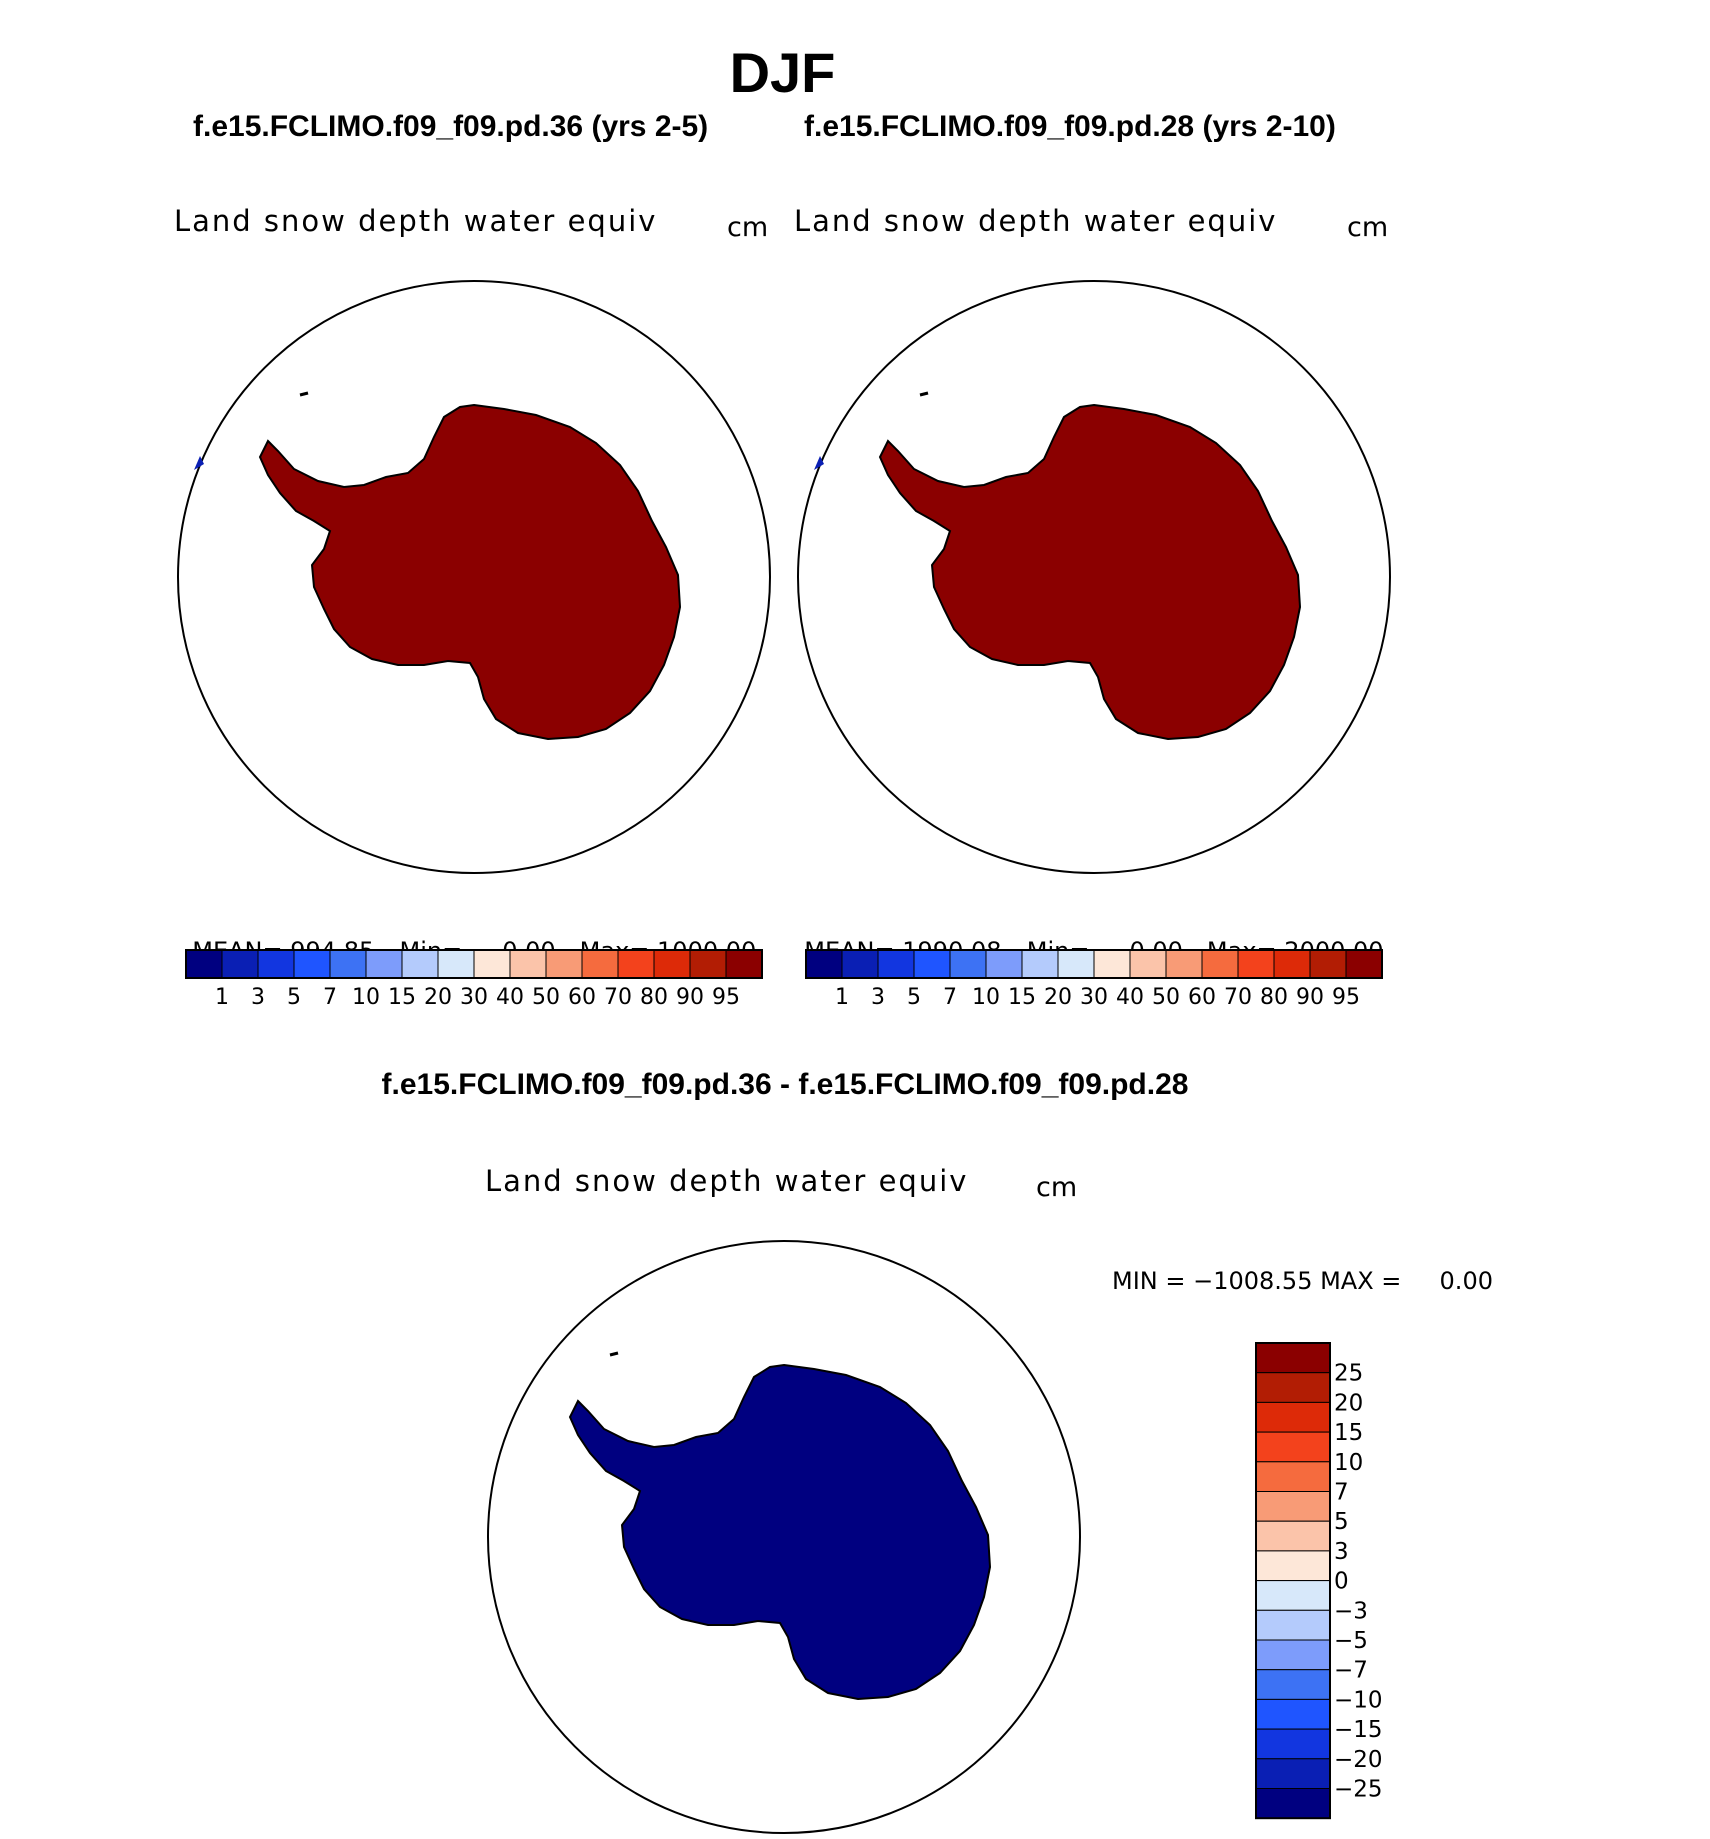 Image resolution: width=1710 pixels, height=1839 pixels. Describe the element at coordinates (1302, 1281) in the screenshot. I see `diff-minmax: MIN = −1008.55 MAX = 0.00` at that location.